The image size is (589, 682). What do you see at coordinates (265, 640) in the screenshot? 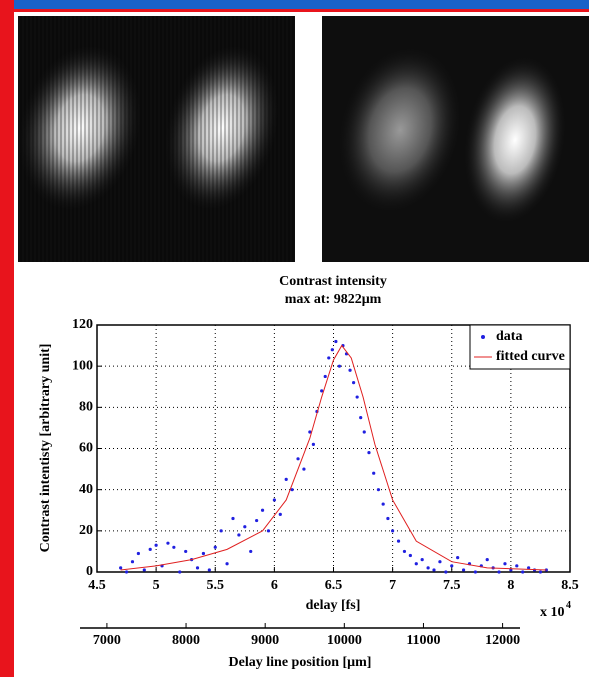
I see `x2-tick-label: 9000` at bounding box center [265, 640].